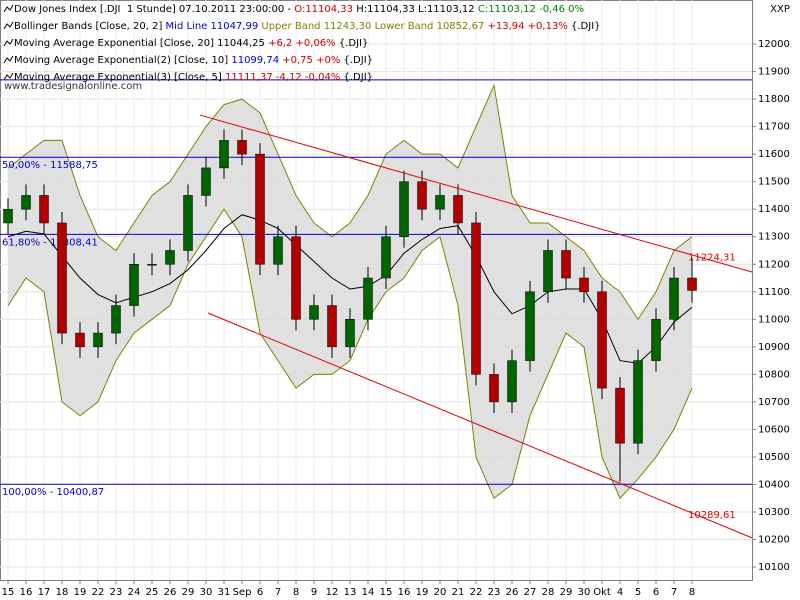 This screenshot has height=600, width=800. I want to click on x-tick-label: 24, so click(134, 592).